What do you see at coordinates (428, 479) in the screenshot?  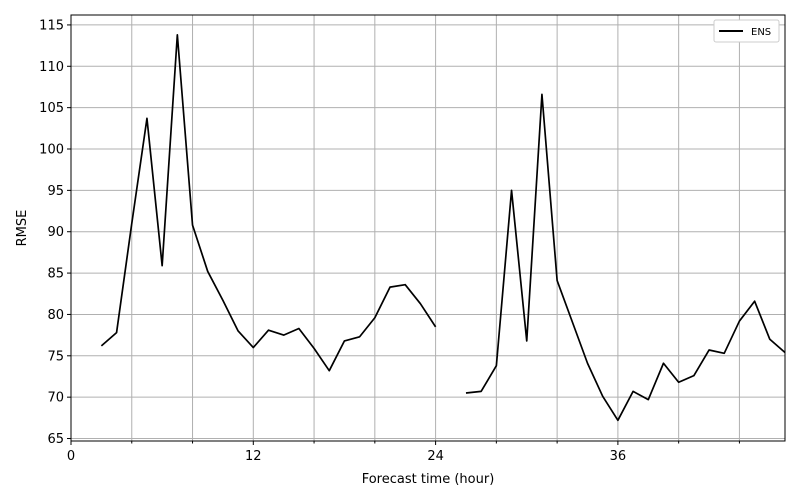 I see `x-axis-label: Forecast time (hour)` at bounding box center [428, 479].